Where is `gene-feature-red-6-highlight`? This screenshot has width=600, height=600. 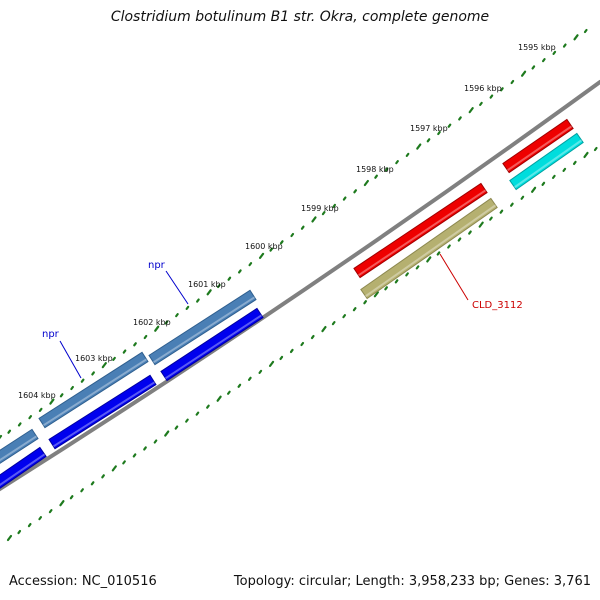 gene-feature-red-6-highlight is located at coordinates (539, 148).